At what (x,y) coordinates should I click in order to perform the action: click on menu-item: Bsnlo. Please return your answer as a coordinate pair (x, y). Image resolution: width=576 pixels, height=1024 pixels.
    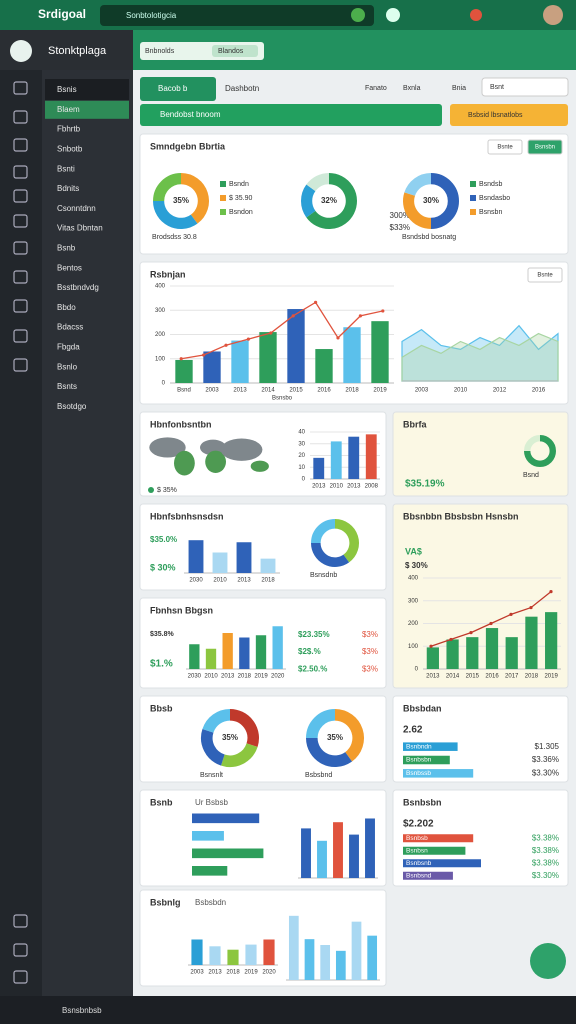
    Looking at the image, I should click on (67, 366).